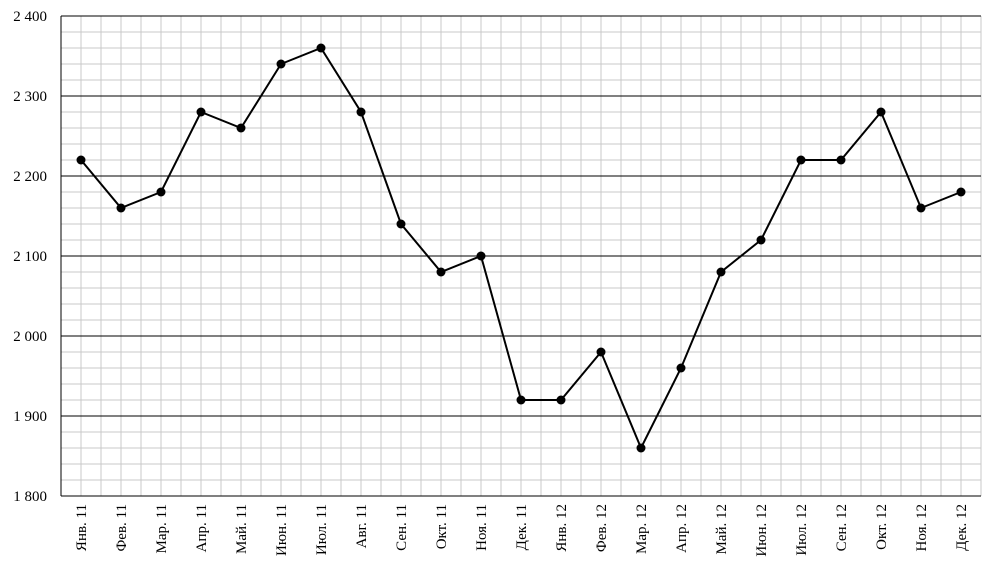  I want to click on x-tick-label: Ноя. 11, so click(482, 527).